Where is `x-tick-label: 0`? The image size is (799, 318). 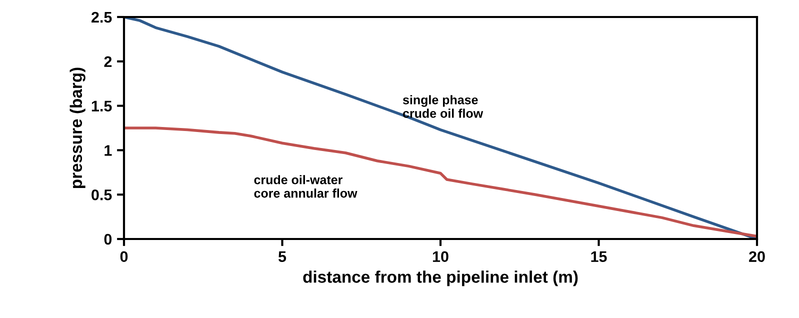 x-tick-label: 0 is located at coordinates (124, 256).